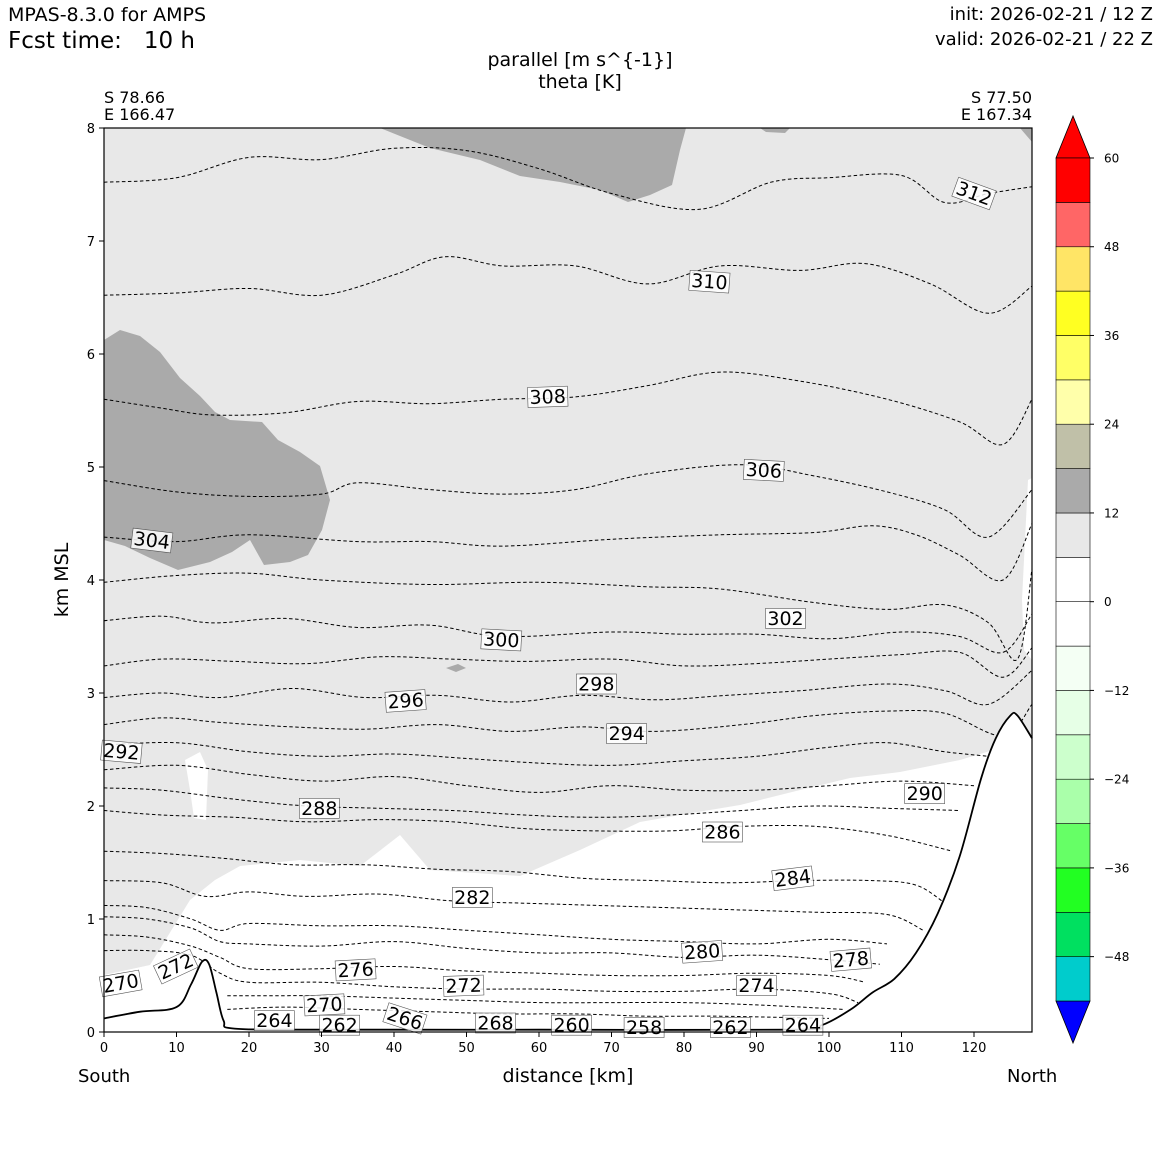 This screenshot has height=1160, width=1160. I want to click on contour-label-268: 268, so click(495, 1024).